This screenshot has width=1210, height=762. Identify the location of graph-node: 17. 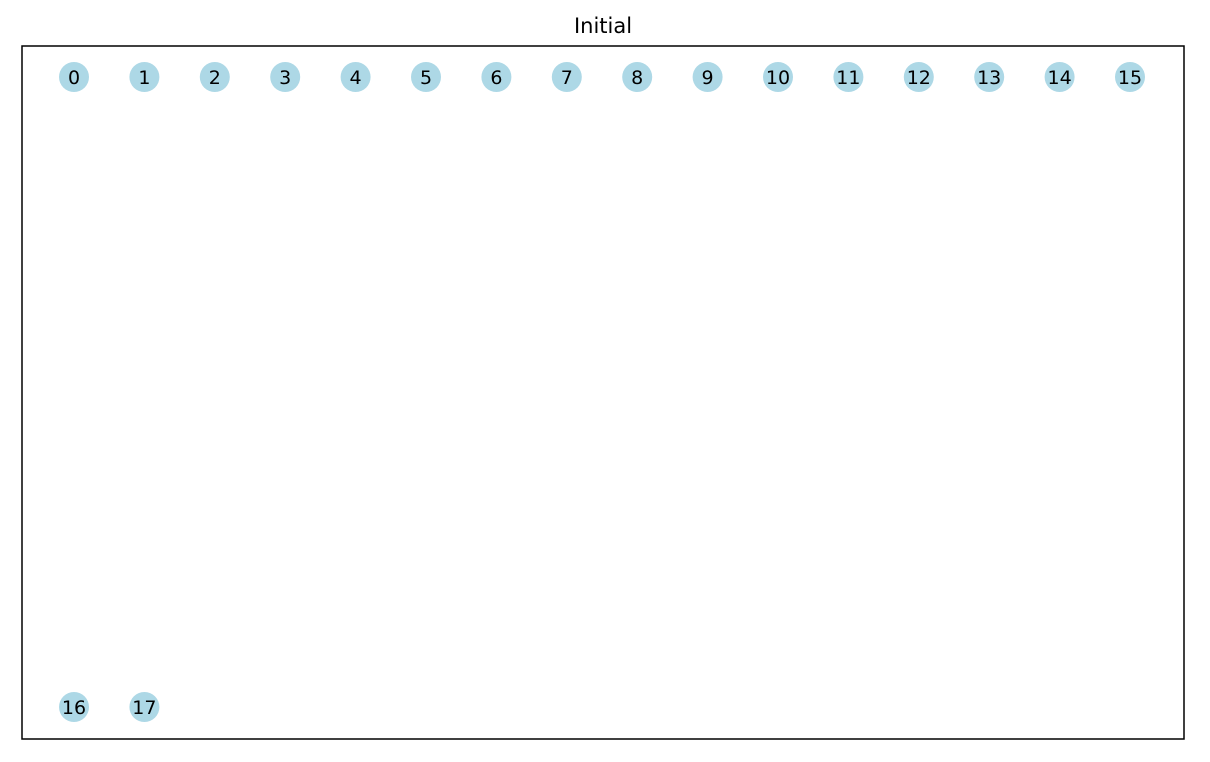
(144, 707).